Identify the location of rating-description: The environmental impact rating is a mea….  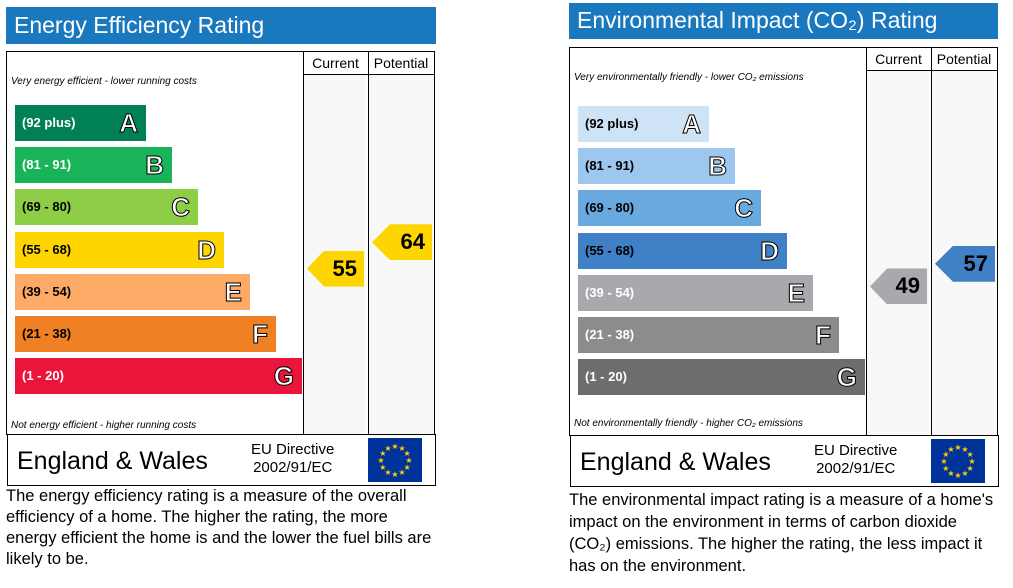
(781, 533).